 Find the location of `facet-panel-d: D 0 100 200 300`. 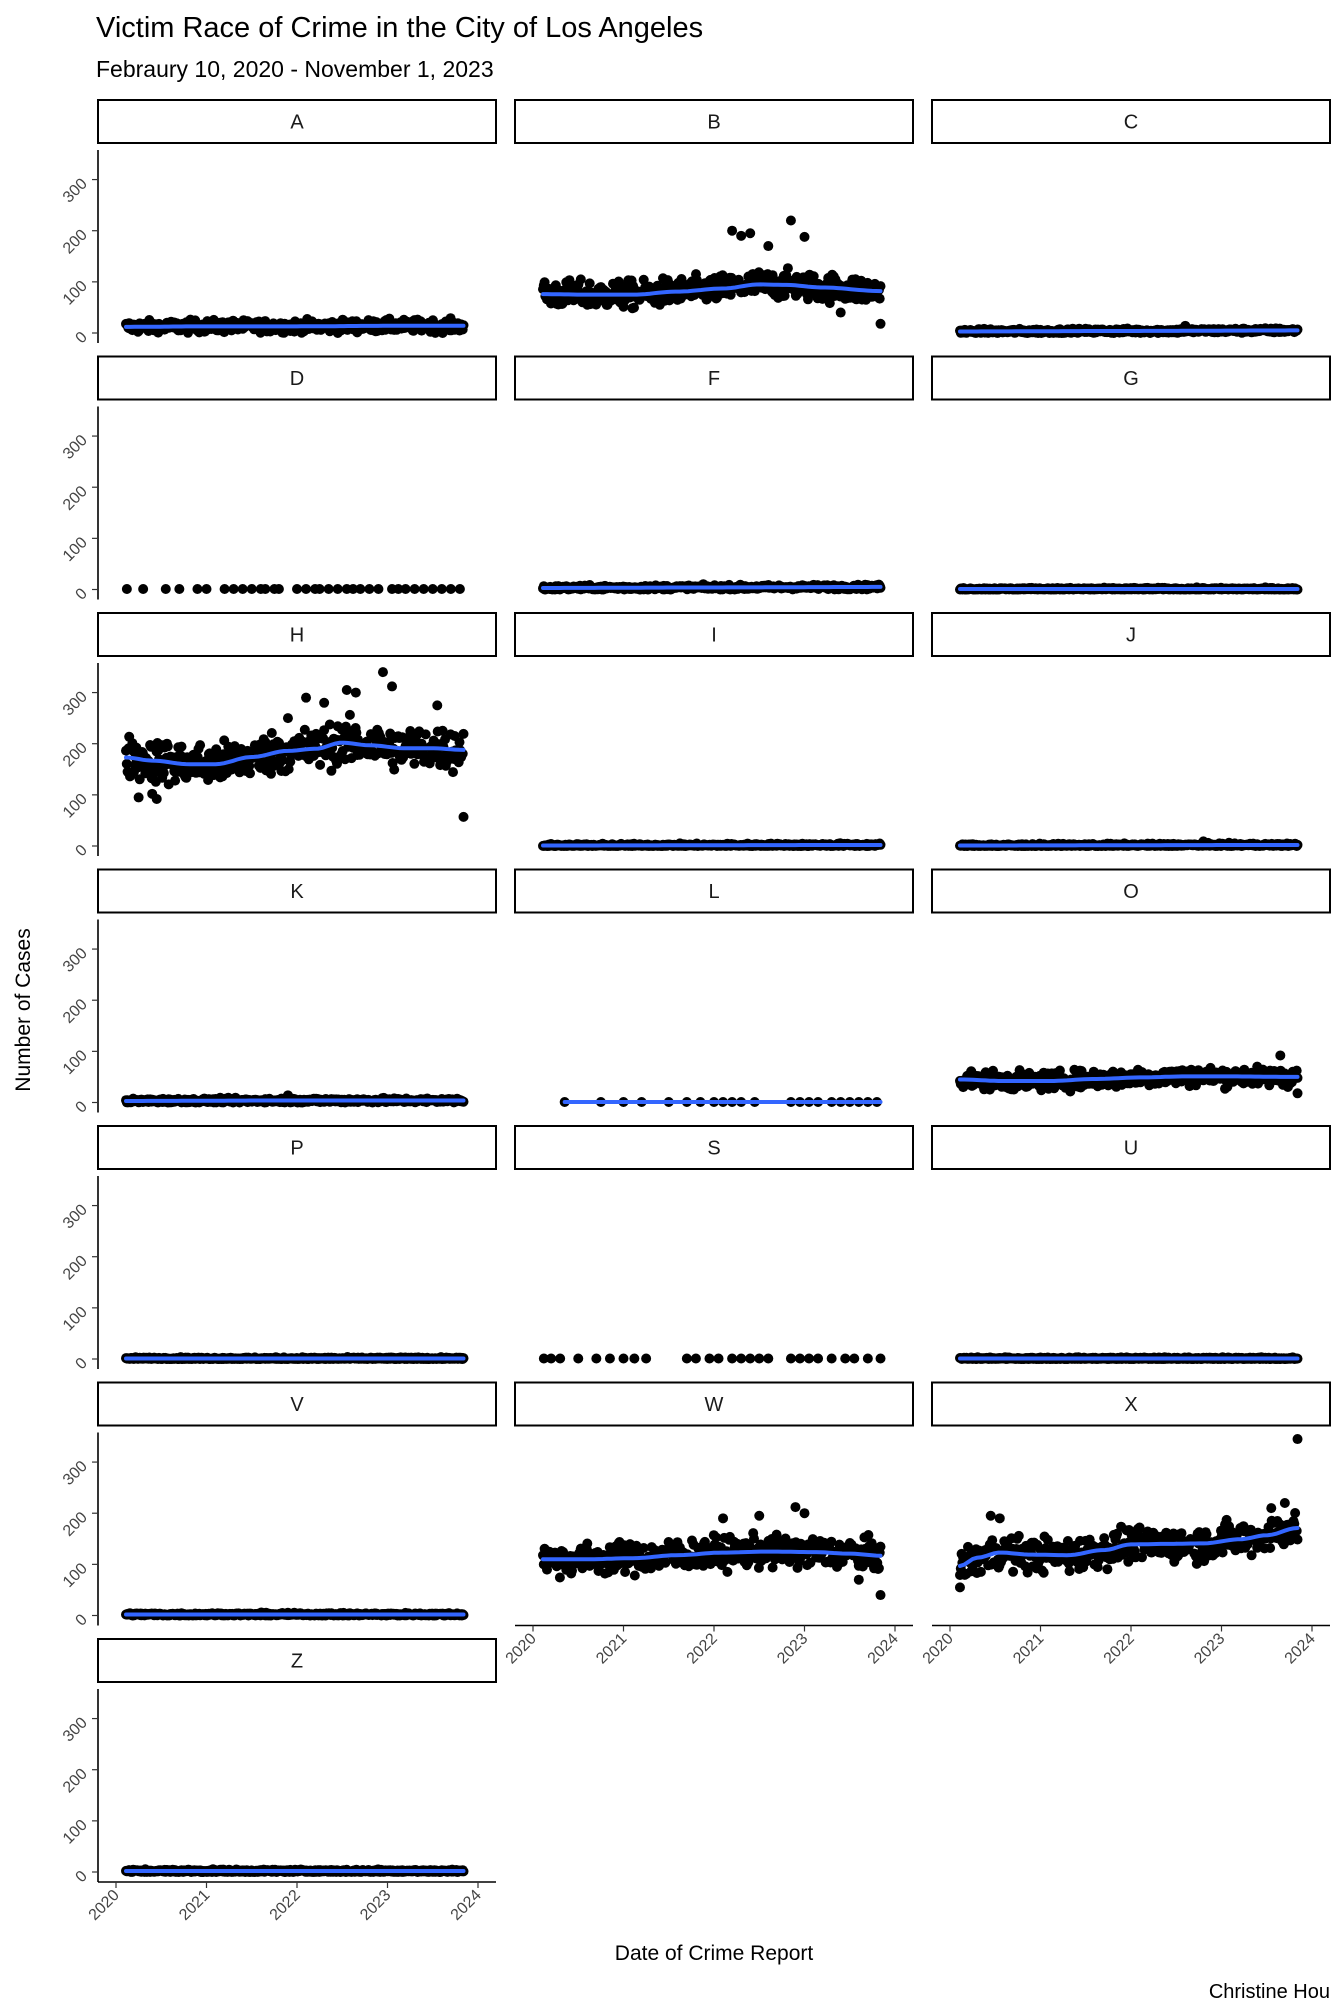

facet-panel-d: D 0 100 200 300 is located at coordinates (278, 479).